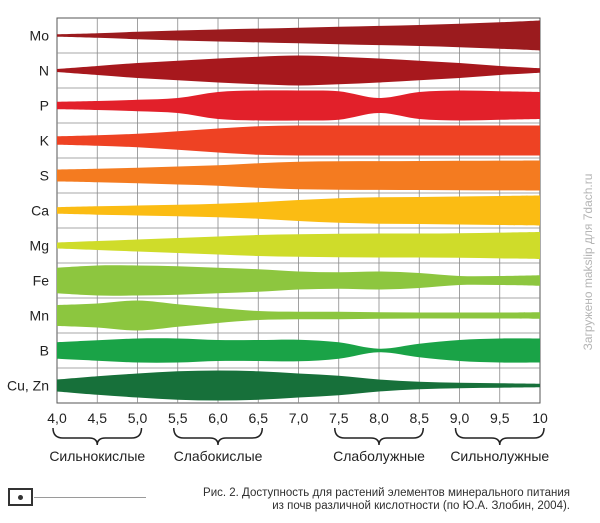  Describe the element at coordinates (298, 280) in the screenshot. I see `band-fe` at that location.